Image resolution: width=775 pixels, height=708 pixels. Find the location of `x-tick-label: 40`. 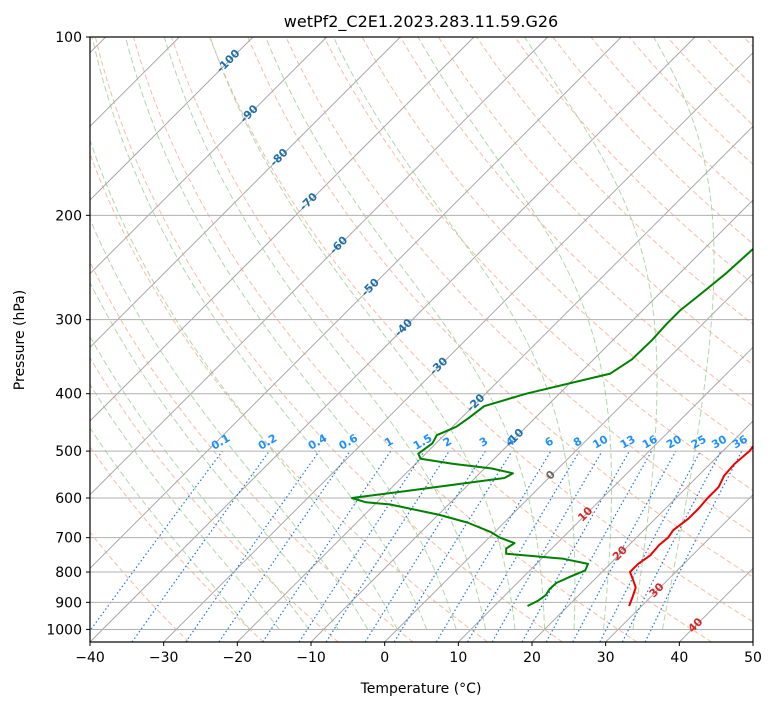

x-tick-label: 40 is located at coordinates (679, 658).